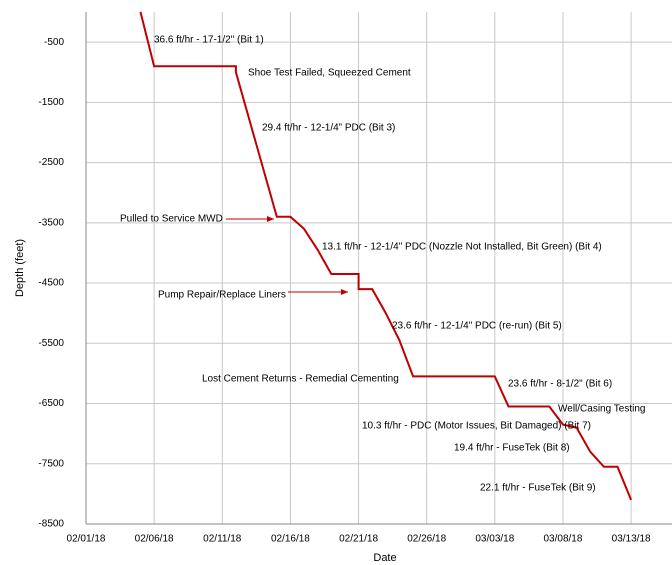 Image resolution: width=672 pixels, height=565 pixels. Describe the element at coordinates (51, 283) in the screenshot. I see `y-tick-label: -4500` at that location.